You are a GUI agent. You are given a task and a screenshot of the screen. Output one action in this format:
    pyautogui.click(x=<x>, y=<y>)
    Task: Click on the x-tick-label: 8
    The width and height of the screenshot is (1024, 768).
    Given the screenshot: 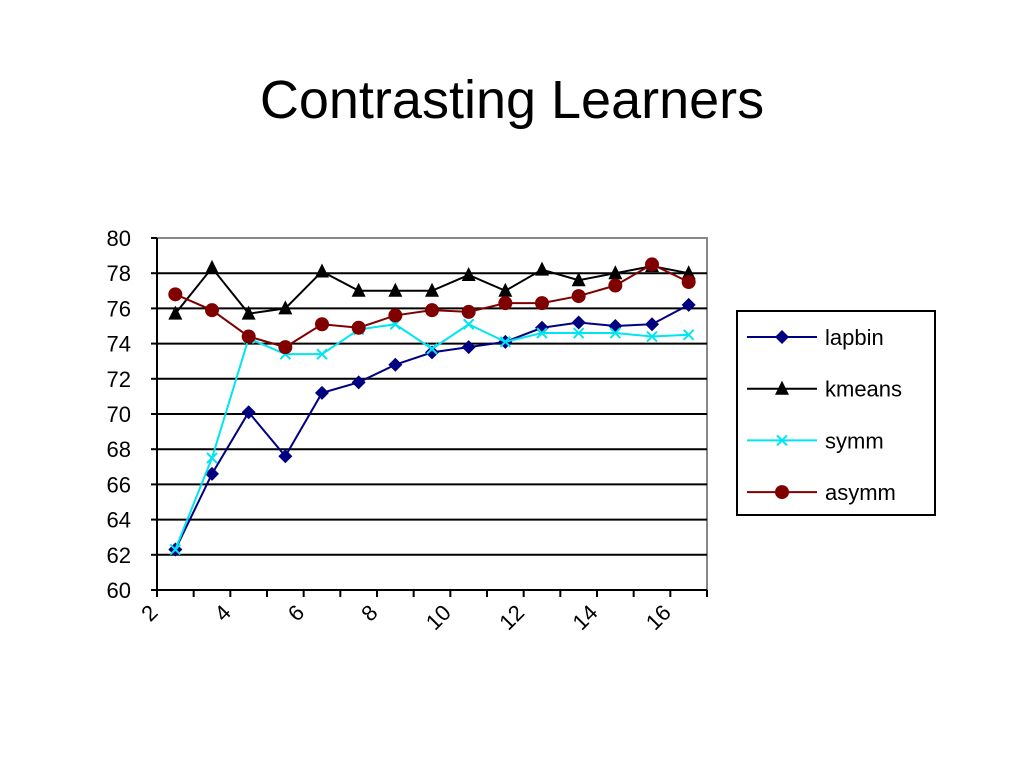 What is the action you would take?
    pyautogui.click(x=369, y=613)
    